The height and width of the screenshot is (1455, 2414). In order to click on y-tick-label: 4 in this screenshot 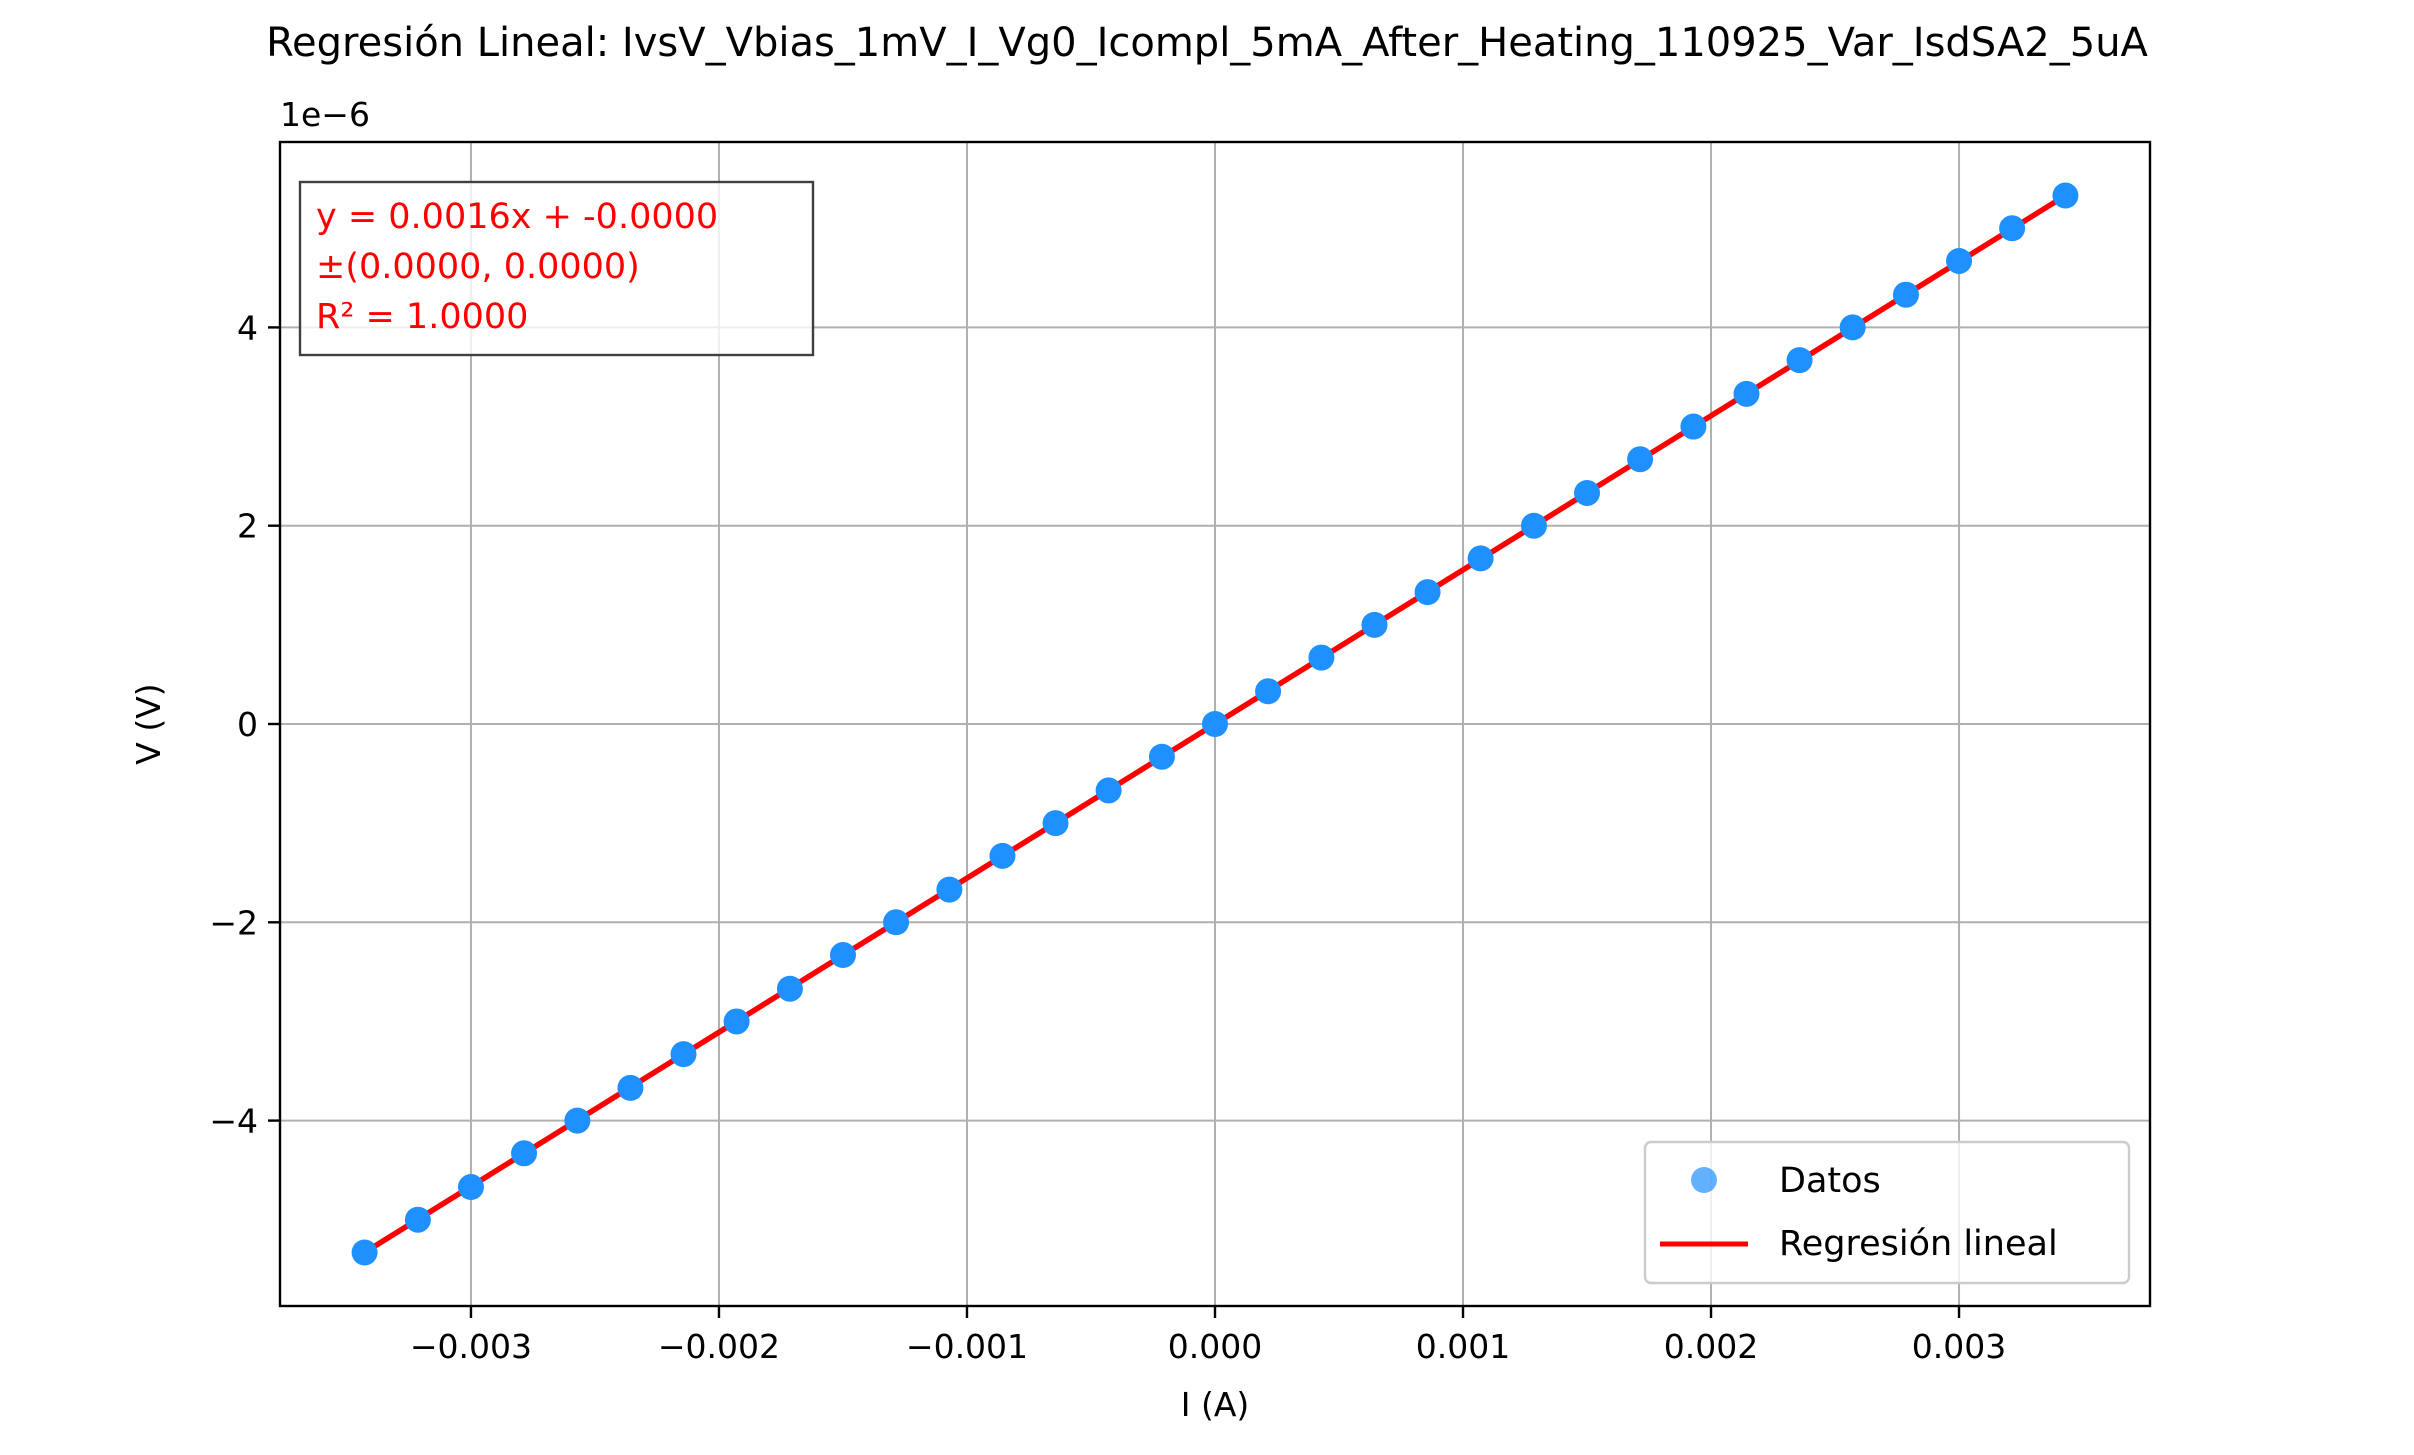, I will do `click(247, 327)`.